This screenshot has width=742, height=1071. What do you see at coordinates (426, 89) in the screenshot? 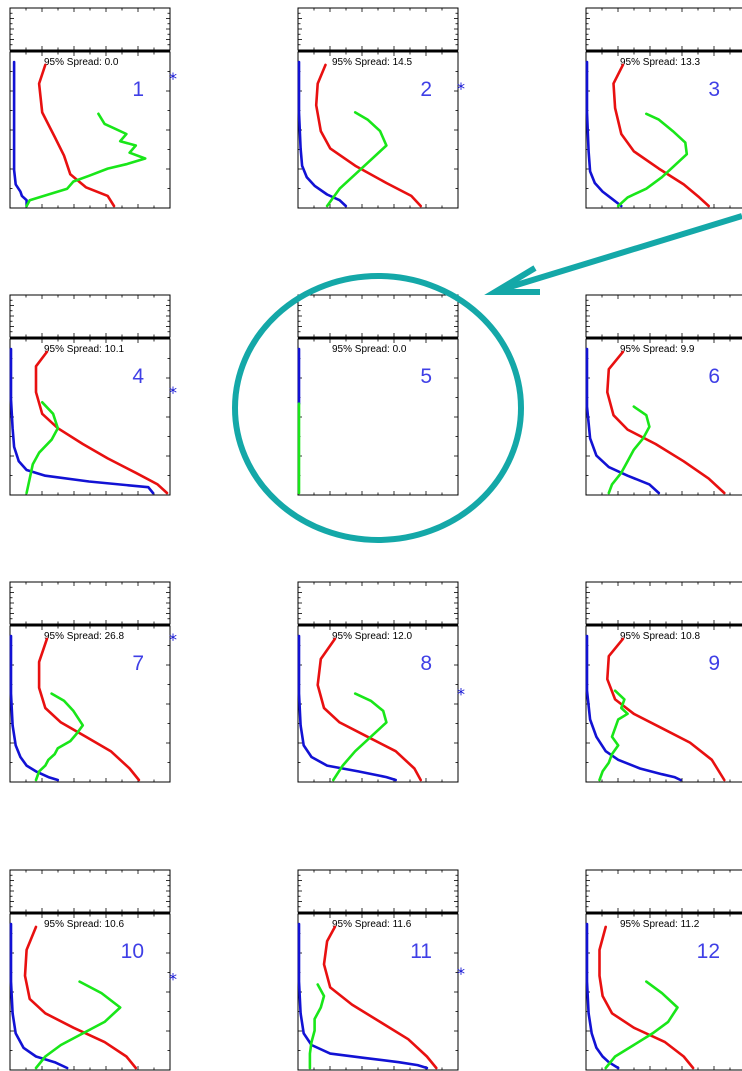
I see `panel-number: 2` at bounding box center [426, 89].